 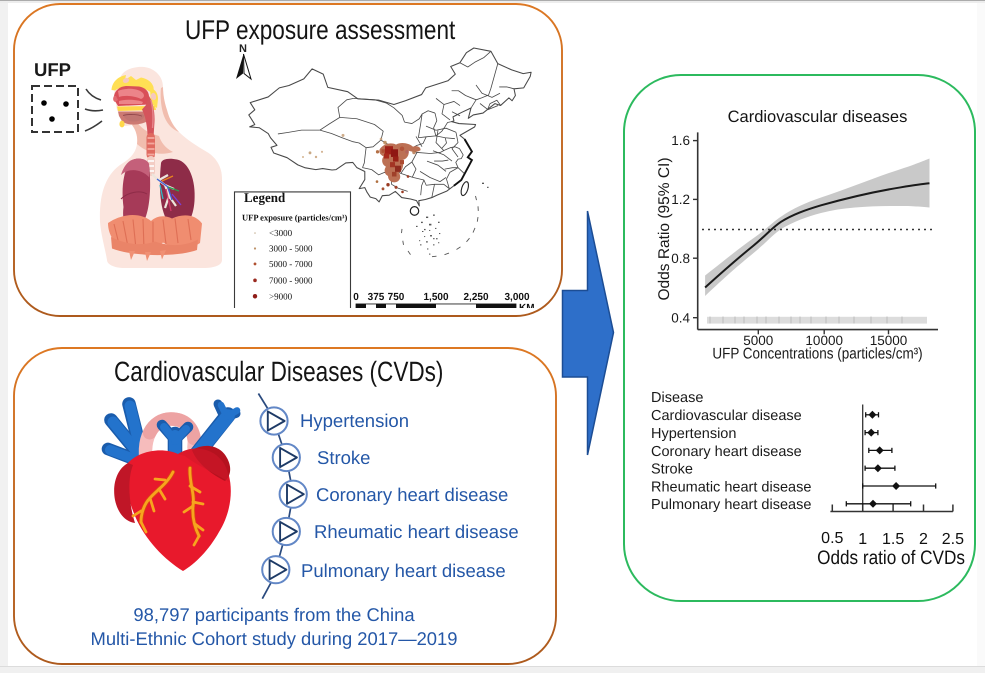 What do you see at coordinates (680, 317) in the screenshot?
I see `svg-text: 0.4` at bounding box center [680, 317].